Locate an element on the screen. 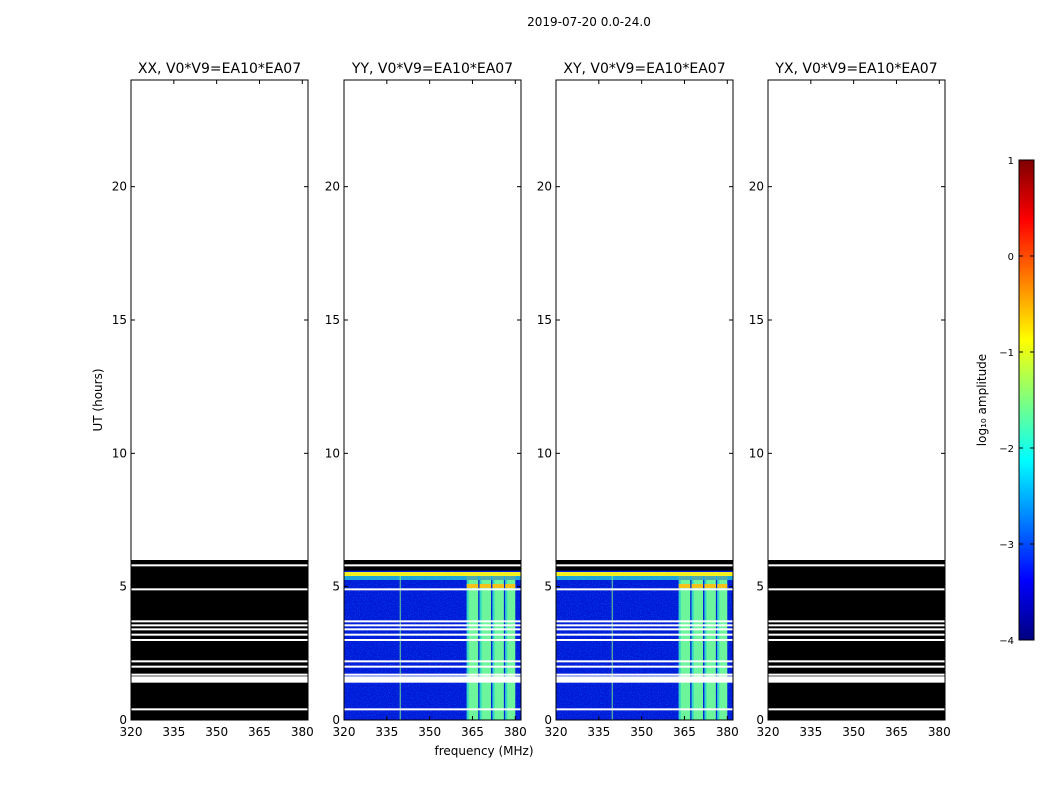  x-axis-label: frequency (MHz) is located at coordinates (483, 751).